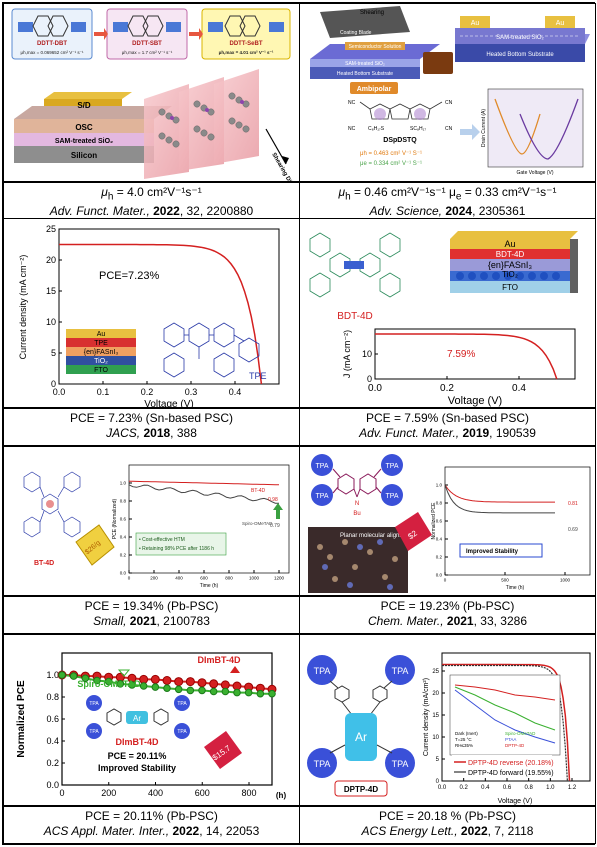  I want to click on svg-text: SC₈H₁₇, so click(418, 129).